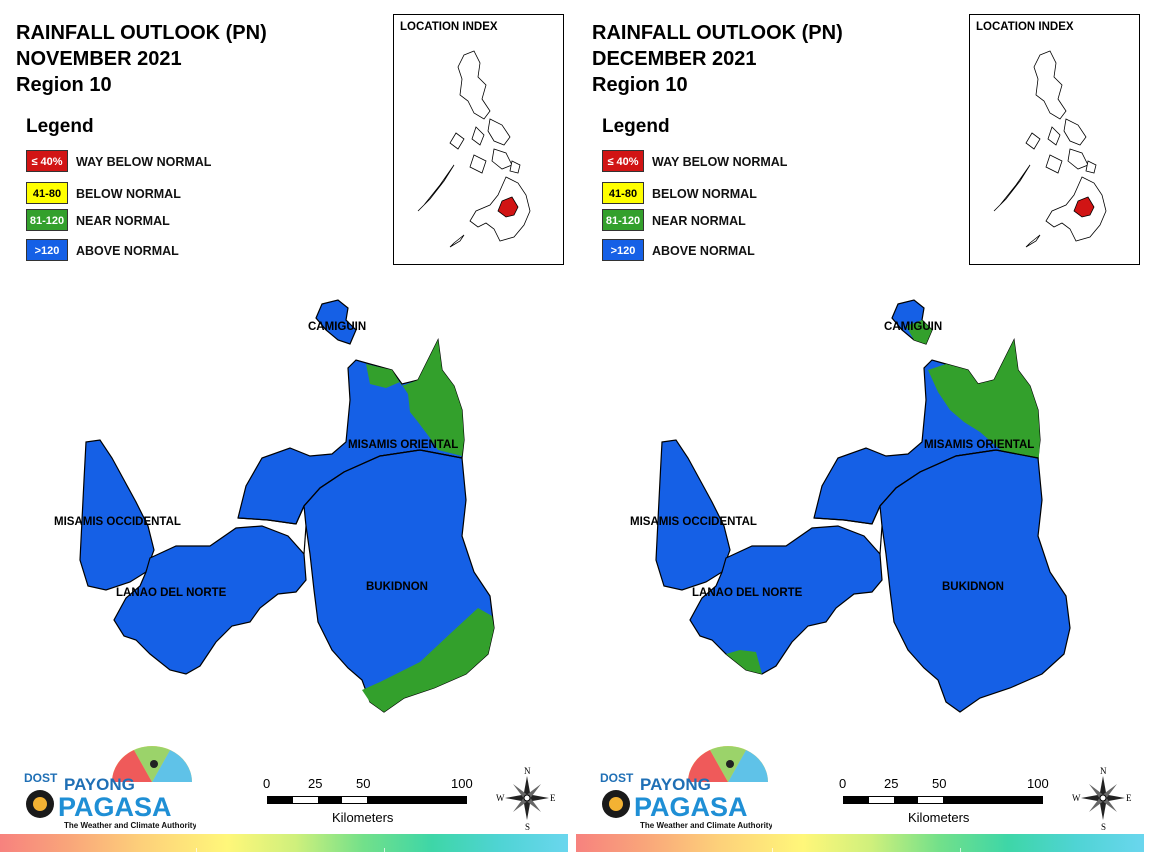 Image resolution: width=1152 pixels, height=864 pixels. Describe the element at coordinates (744, 662) in the screenshot. I see `near-normal-zone-lanao-del-norte` at that location.